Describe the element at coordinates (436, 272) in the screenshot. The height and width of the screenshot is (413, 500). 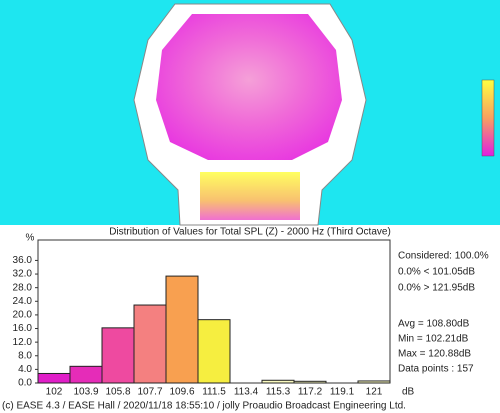
I see `stat-text: 0.0% < 101.05dB` at that location.